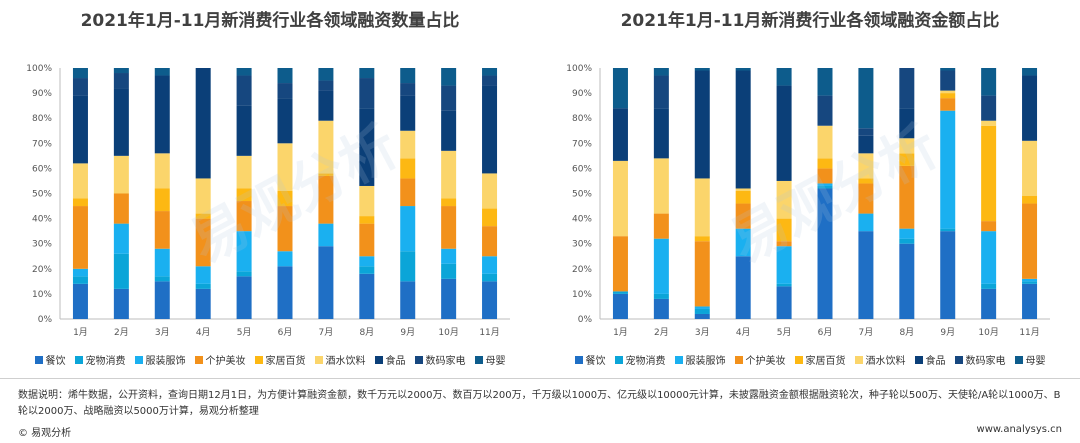 This screenshot has width=1080, height=443. Describe the element at coordinates (449, 98) in the screenshot. I see `bar-segment-数码家电-10月` at that location.